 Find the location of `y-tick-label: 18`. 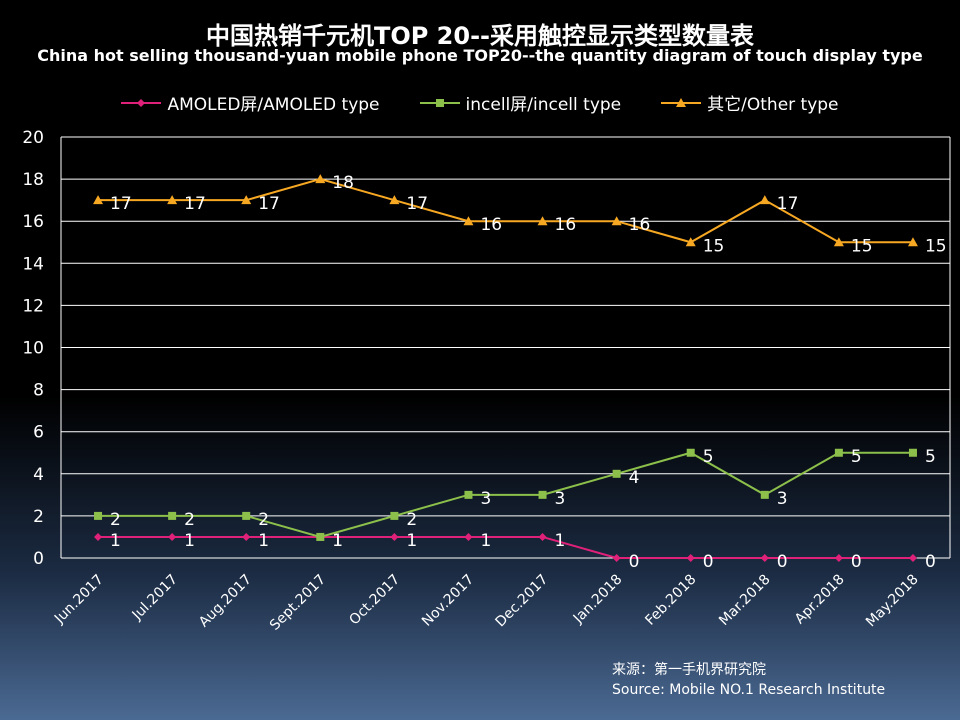

y-tick-label: 18 is located at coordinates (33, 180).